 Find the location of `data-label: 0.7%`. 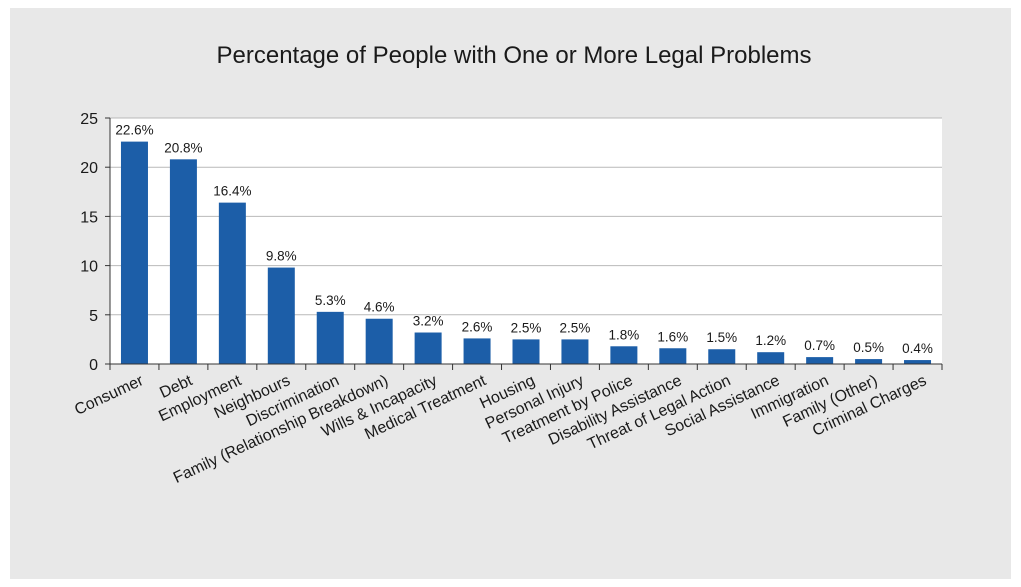

data-label: 0.7% is located at coordinates (819, 345).